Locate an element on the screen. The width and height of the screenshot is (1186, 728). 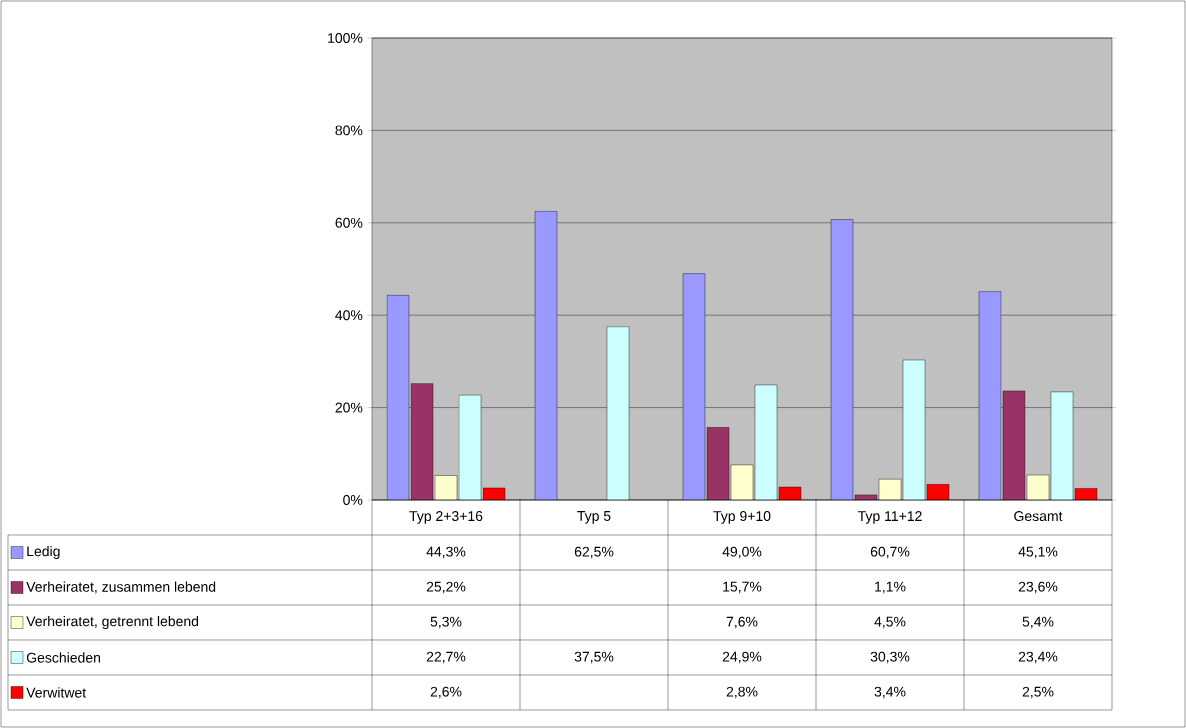
x-tick-label: Typ 2+3+16 is located at coordinates (446, 517).